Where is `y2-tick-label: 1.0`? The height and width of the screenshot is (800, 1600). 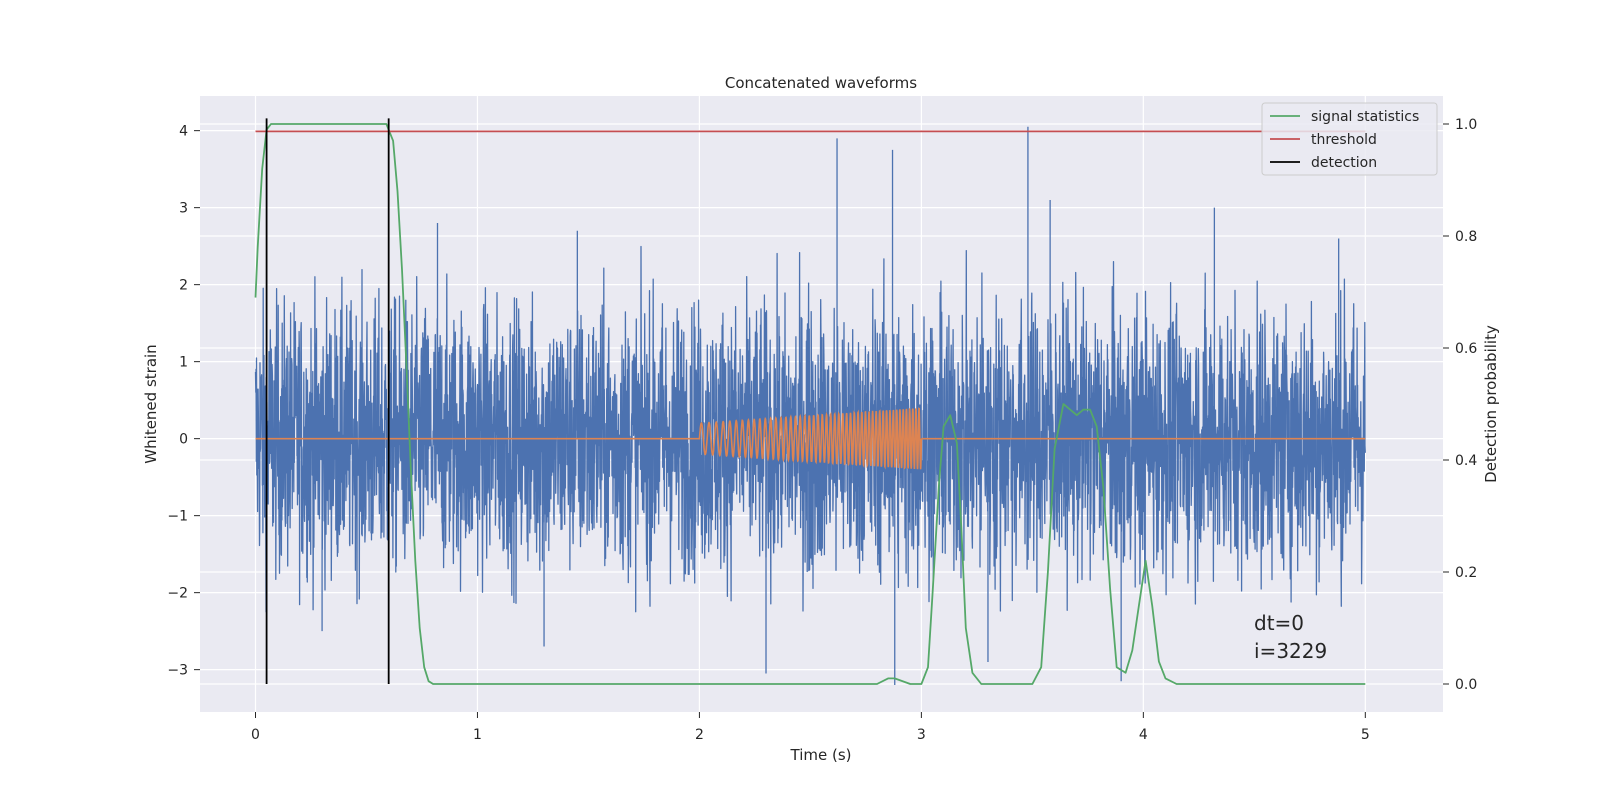 y2-tick-label: 1.0 is located at coordinates (1466, 125).